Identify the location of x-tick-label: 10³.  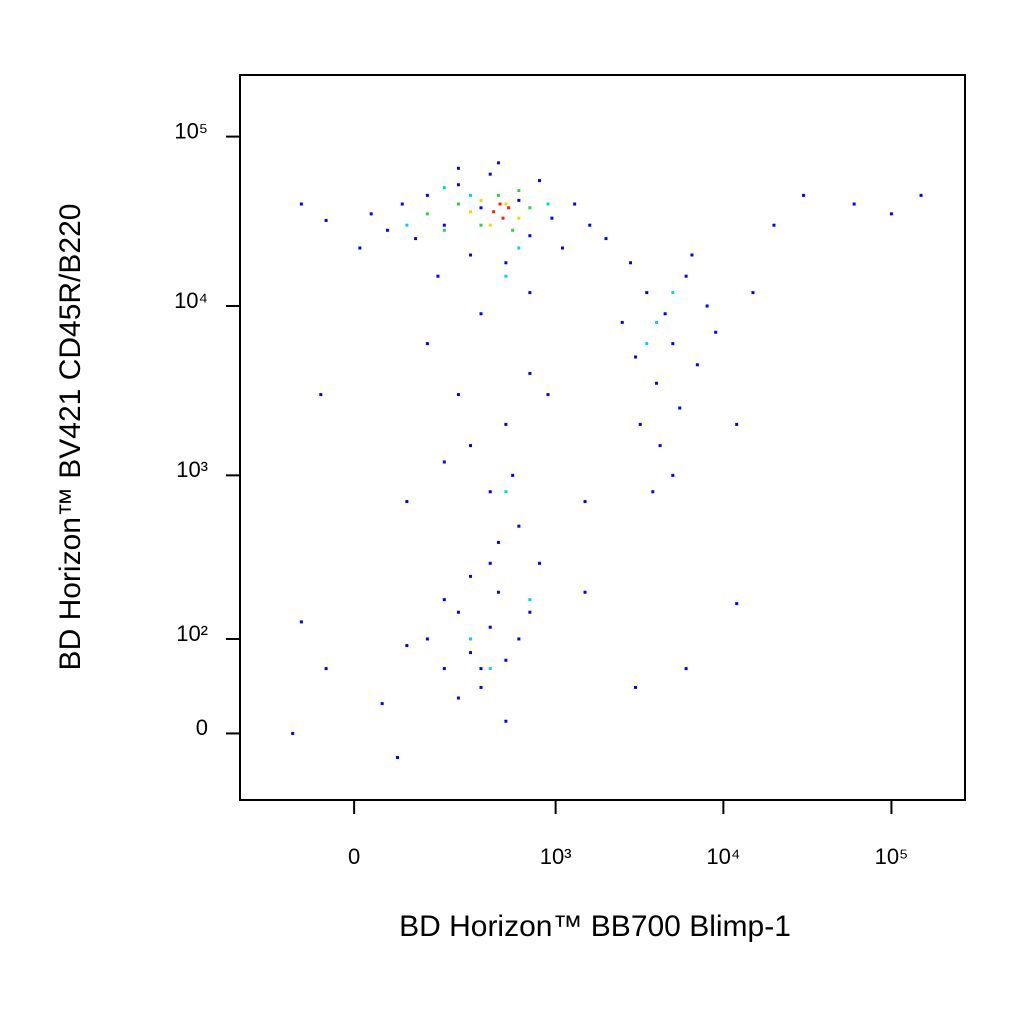
(556, 856).